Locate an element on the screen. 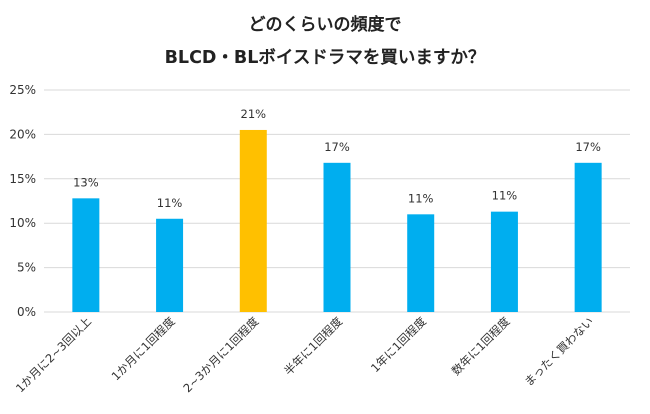 The width and height of the screenshot is (650, 414). y-tick-label: 25% is located at coordinates (22, 90).